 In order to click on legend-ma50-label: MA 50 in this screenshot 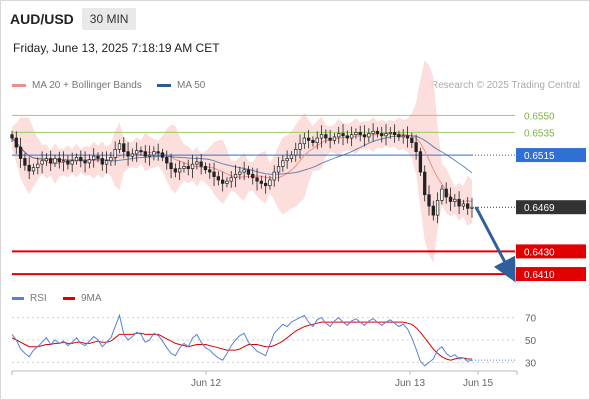, I will do `click(191, 85)`.